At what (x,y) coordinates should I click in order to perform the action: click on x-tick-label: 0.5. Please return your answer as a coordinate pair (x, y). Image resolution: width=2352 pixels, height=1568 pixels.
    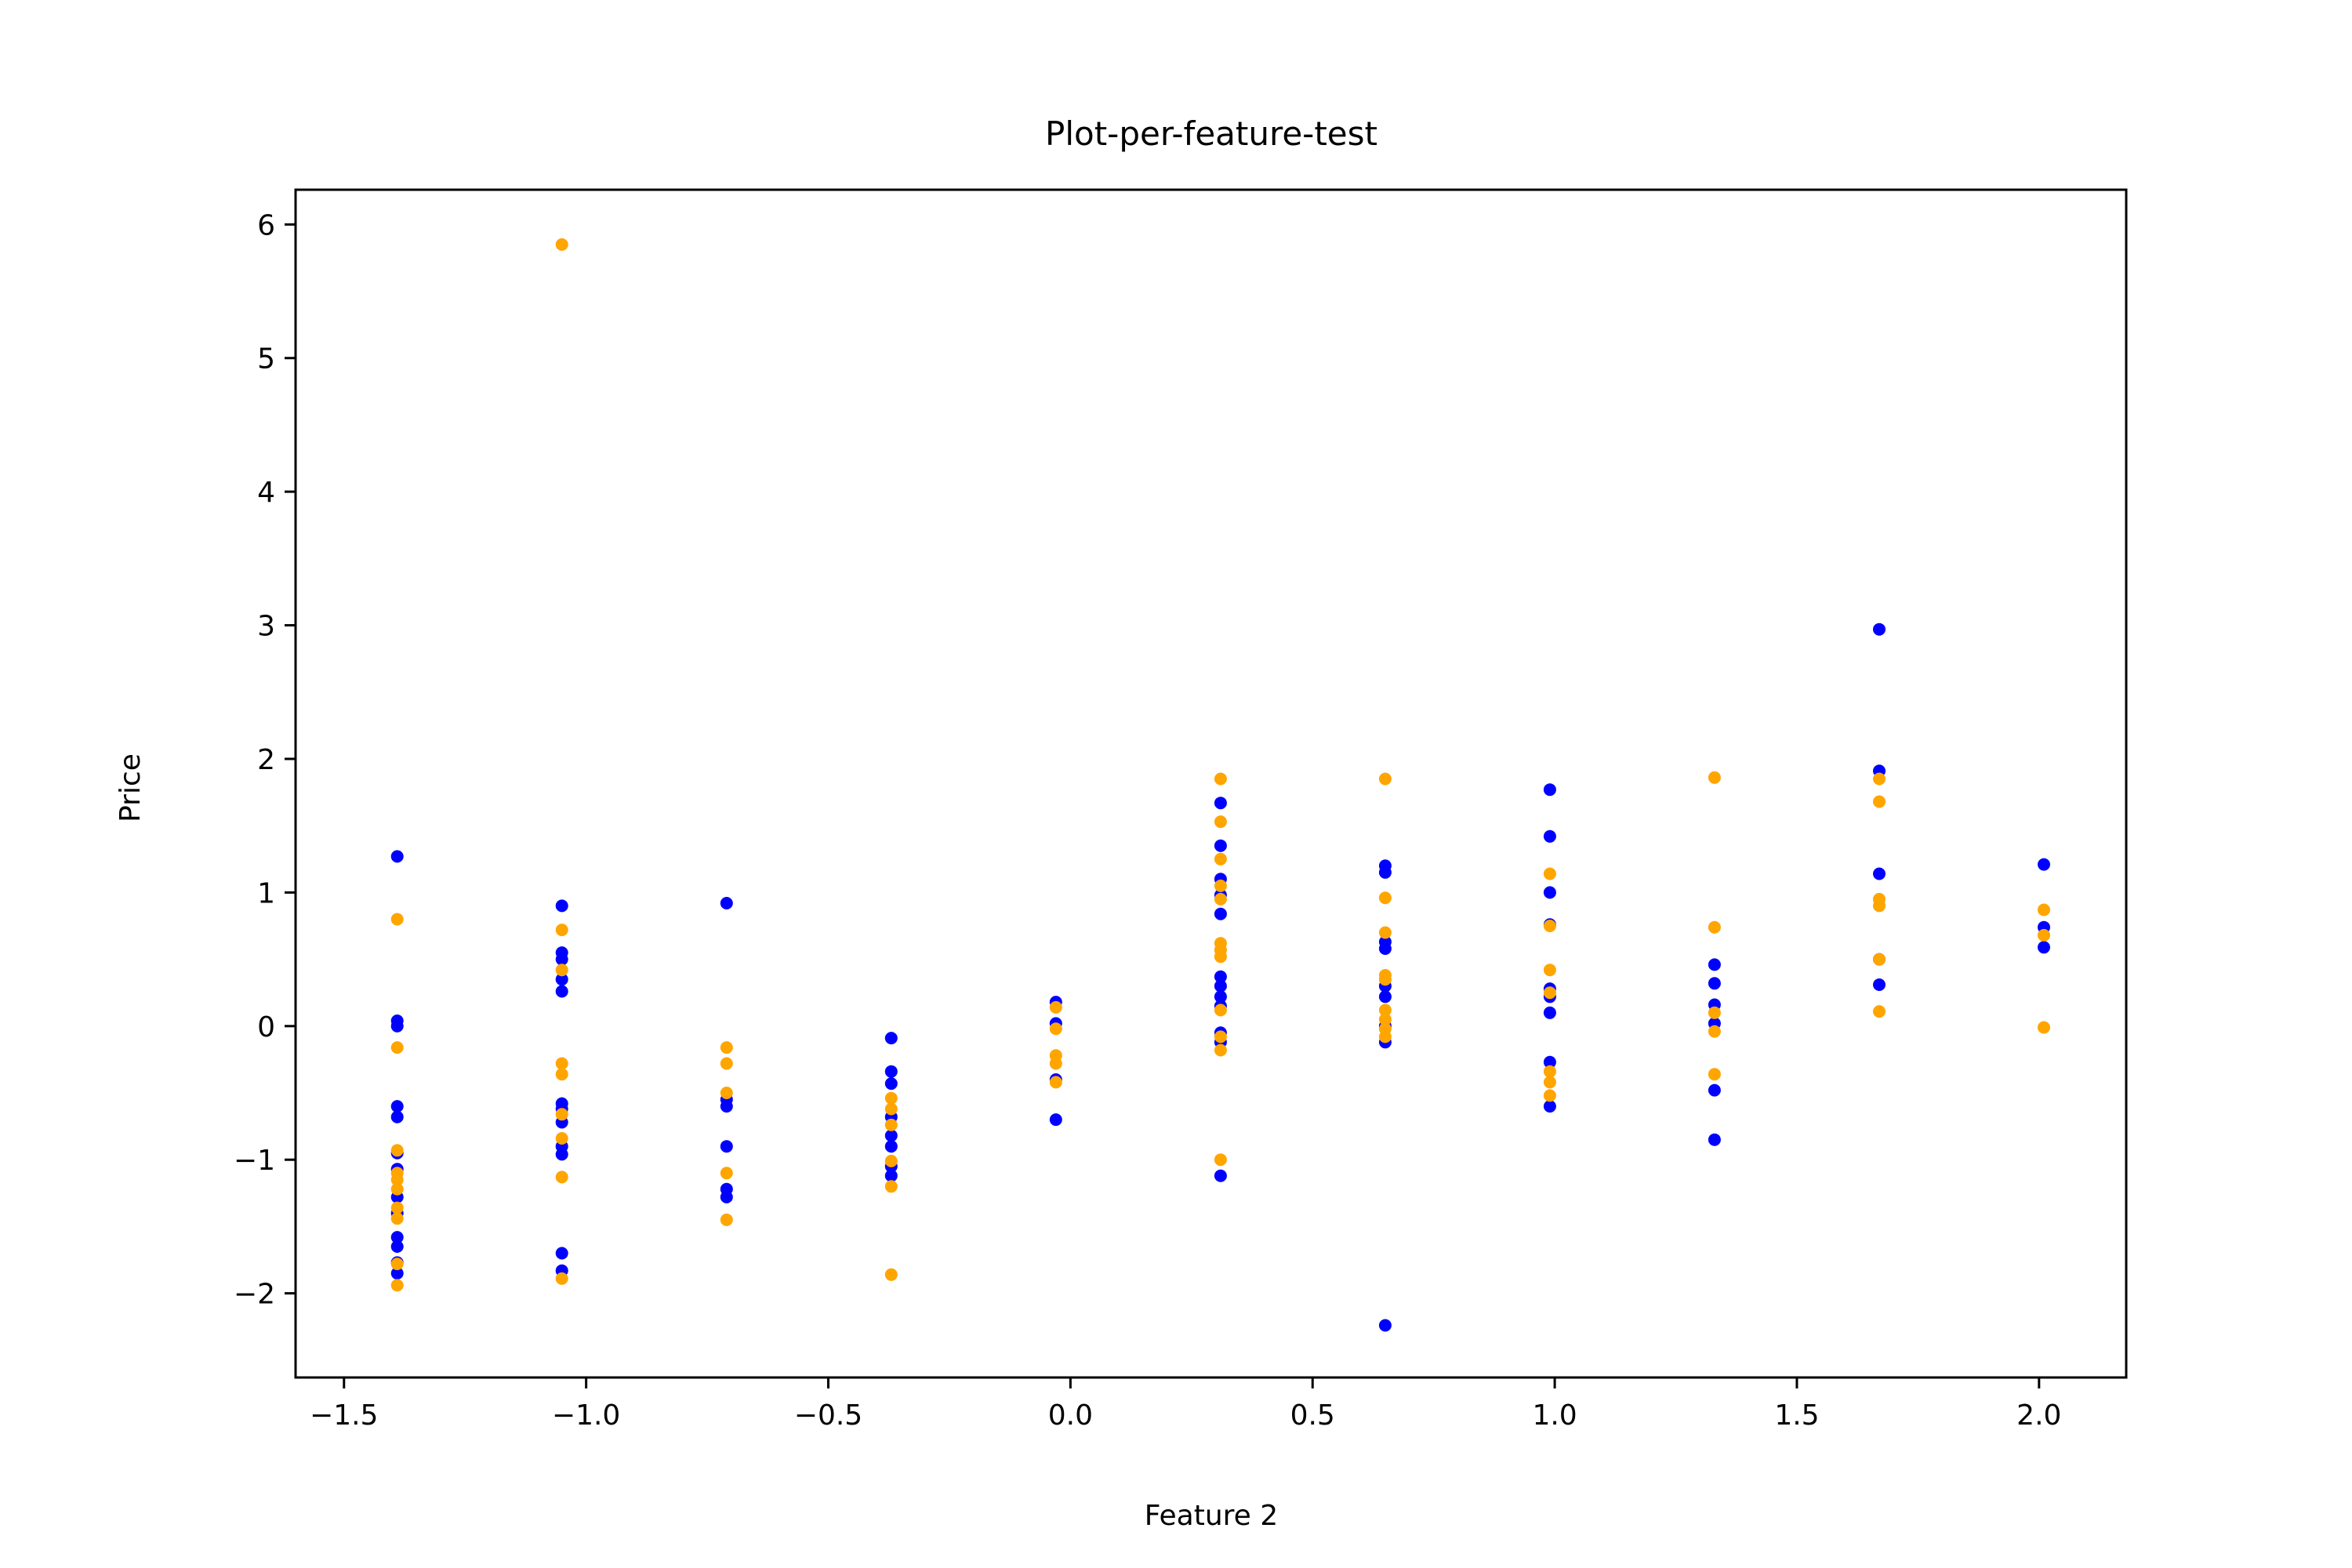
    Looking at the image, I should click on (1312, 1415).